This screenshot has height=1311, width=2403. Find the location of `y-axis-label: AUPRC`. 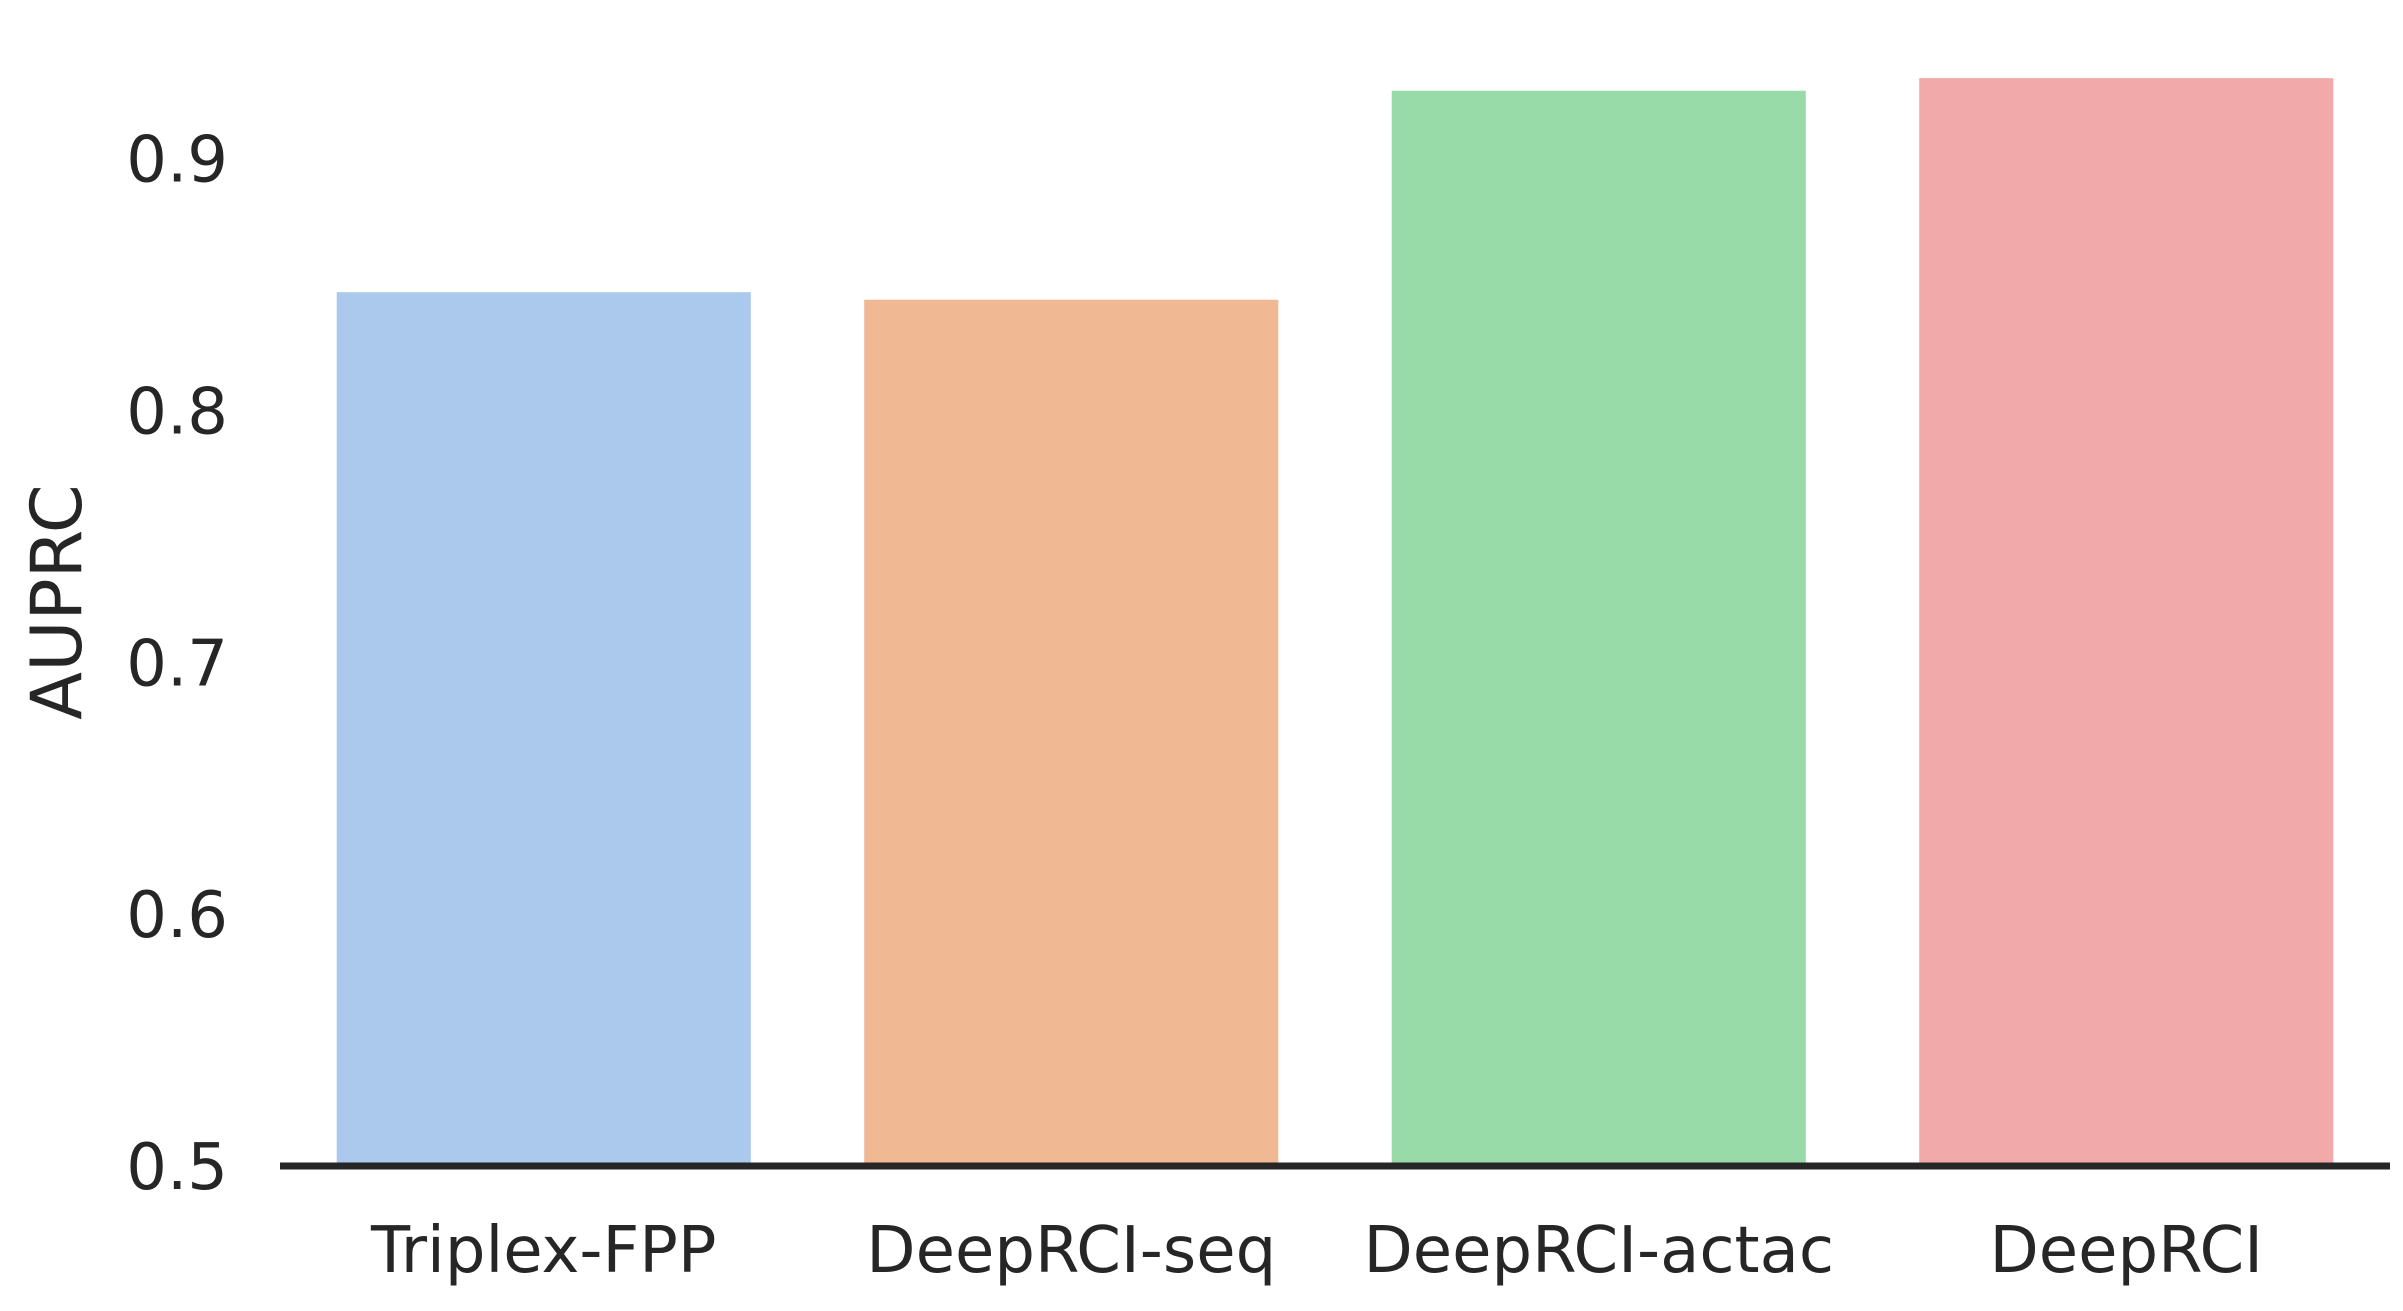

y-axis-label: AUPRC is located at coordinates (57, 601).